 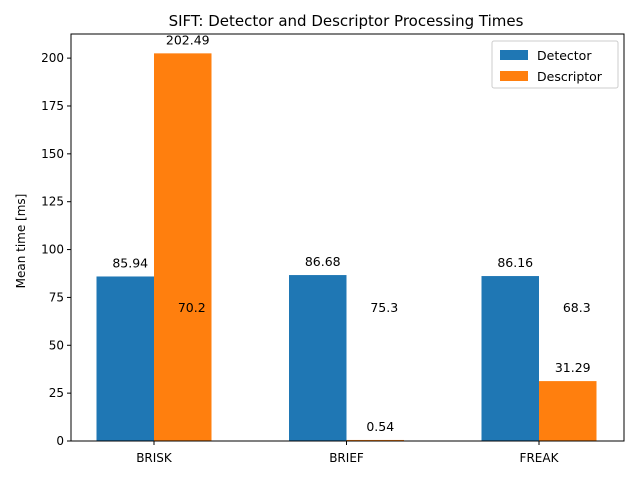 I want to click on annotation-label: 68.3, so click(x=577, y=307).